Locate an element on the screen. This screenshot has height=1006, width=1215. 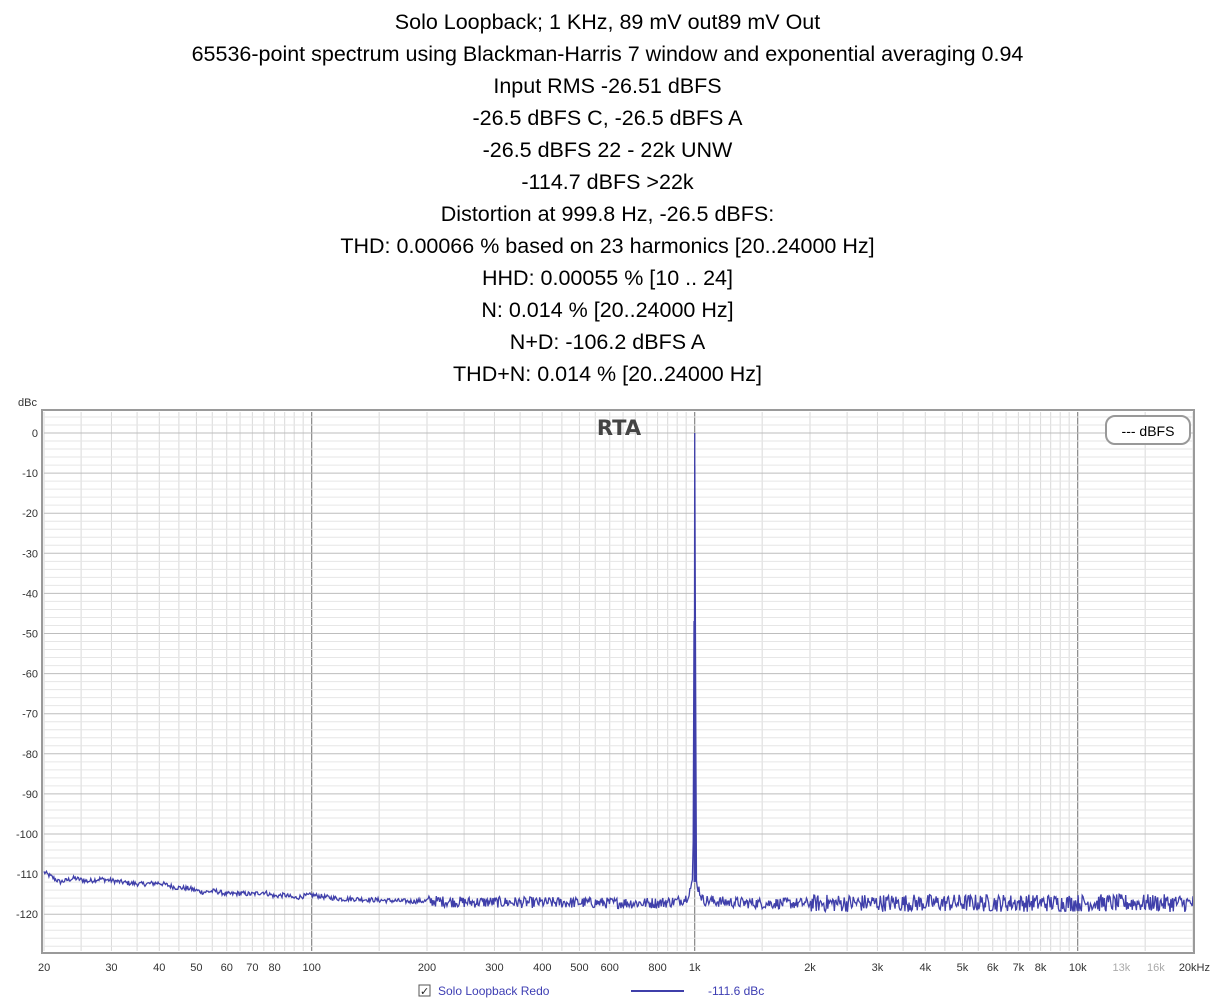
series-checkbox: ✓ is located at coordinates (424, 991).